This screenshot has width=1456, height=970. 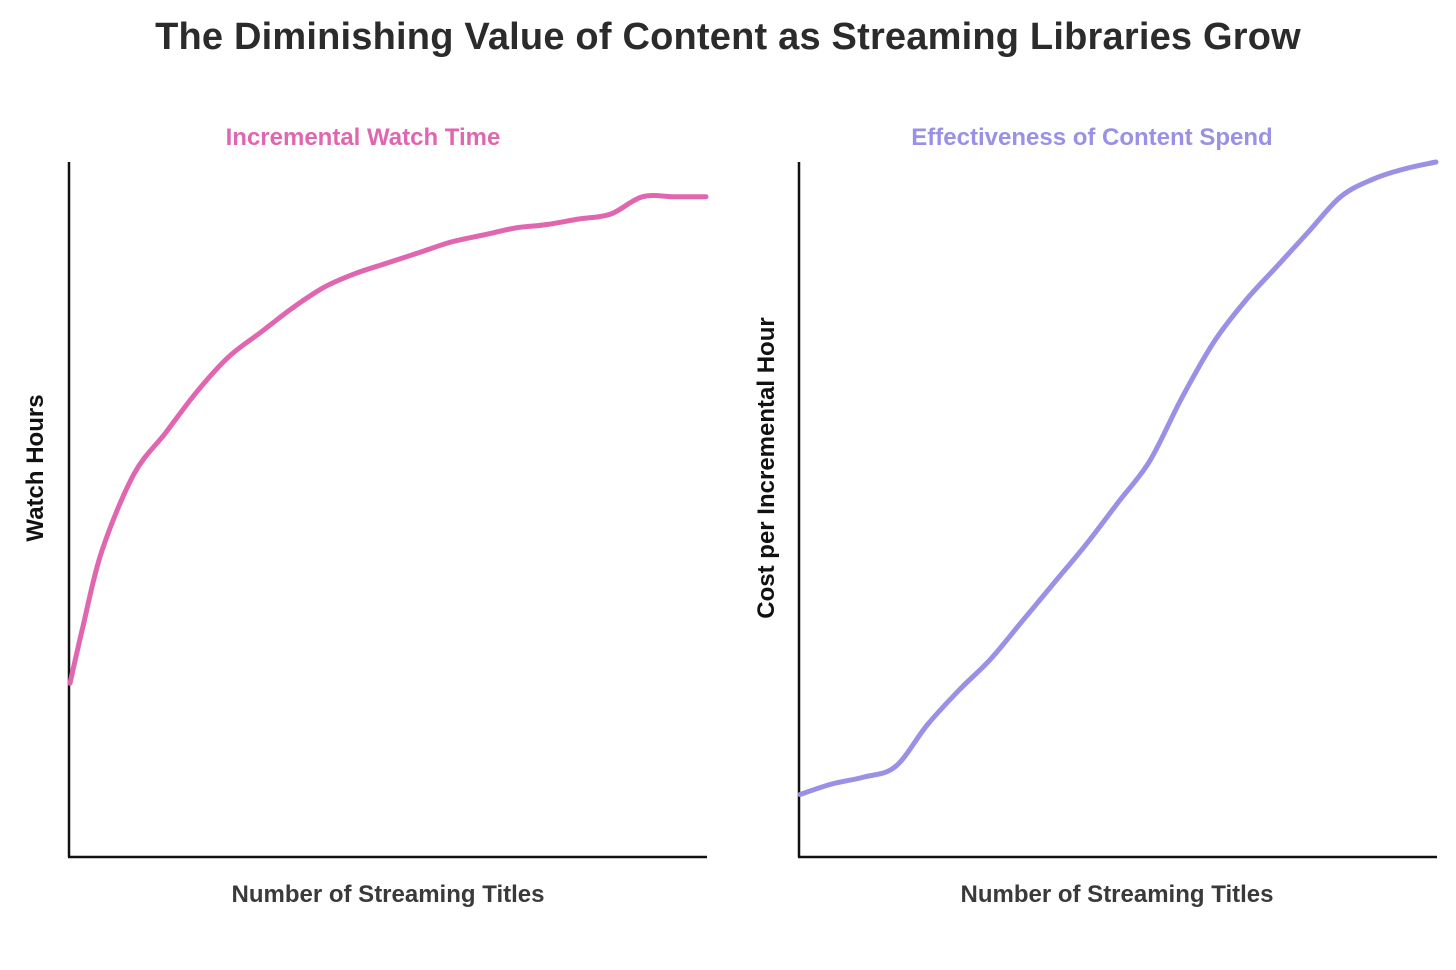 What do you see at coordinates (363, 137) in the screenshot?
I see `panel-title-watch-time: Incremental Watch Time` at bounding box center [363, 137].